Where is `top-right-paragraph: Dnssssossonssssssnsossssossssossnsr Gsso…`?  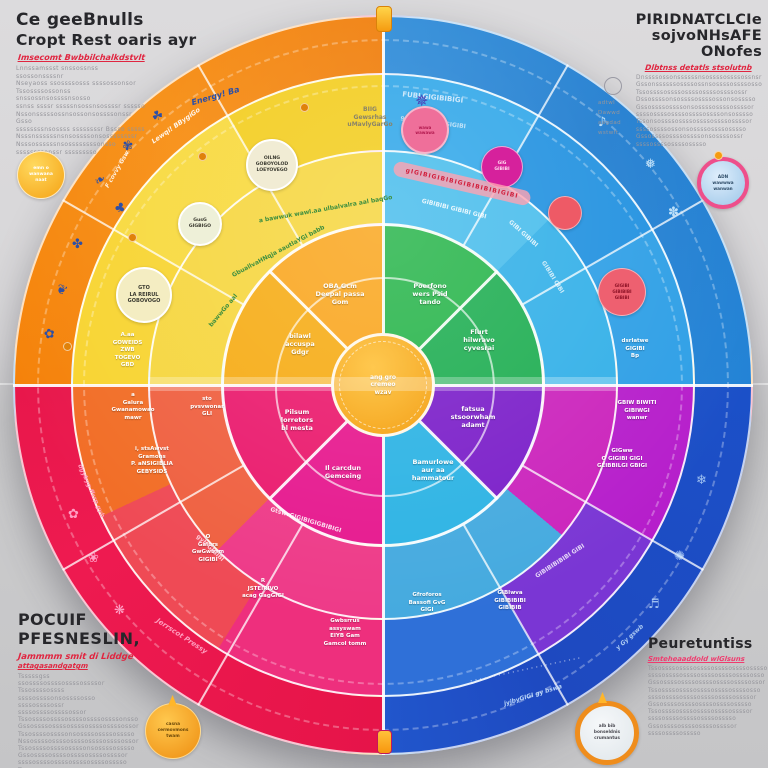 top-right-paragraph: Dnssssossonssssssnsossssossssossnsr Gsso… is located at coordinates (699, 111).